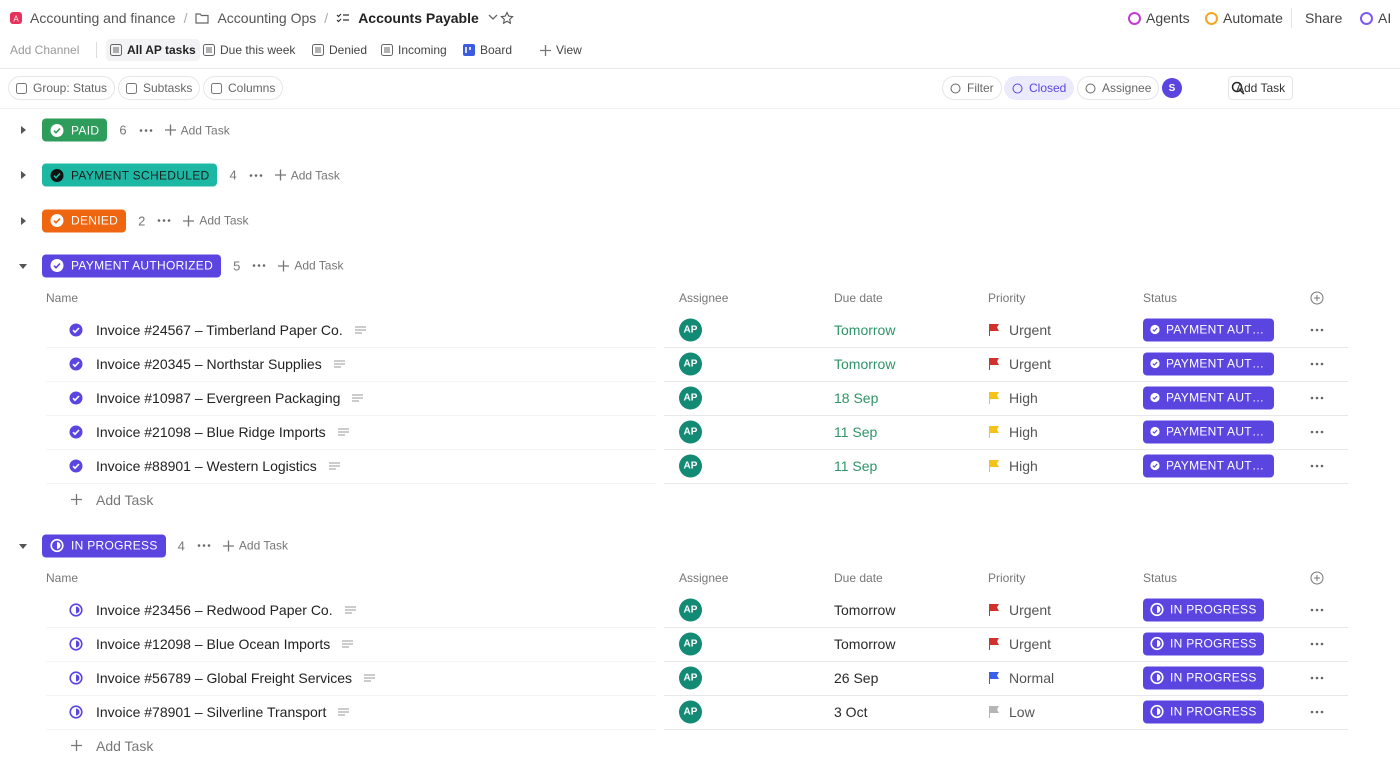 This screenshot has height=774, width=1400. I want to click on status-badge: PAID, so click(75, 130).